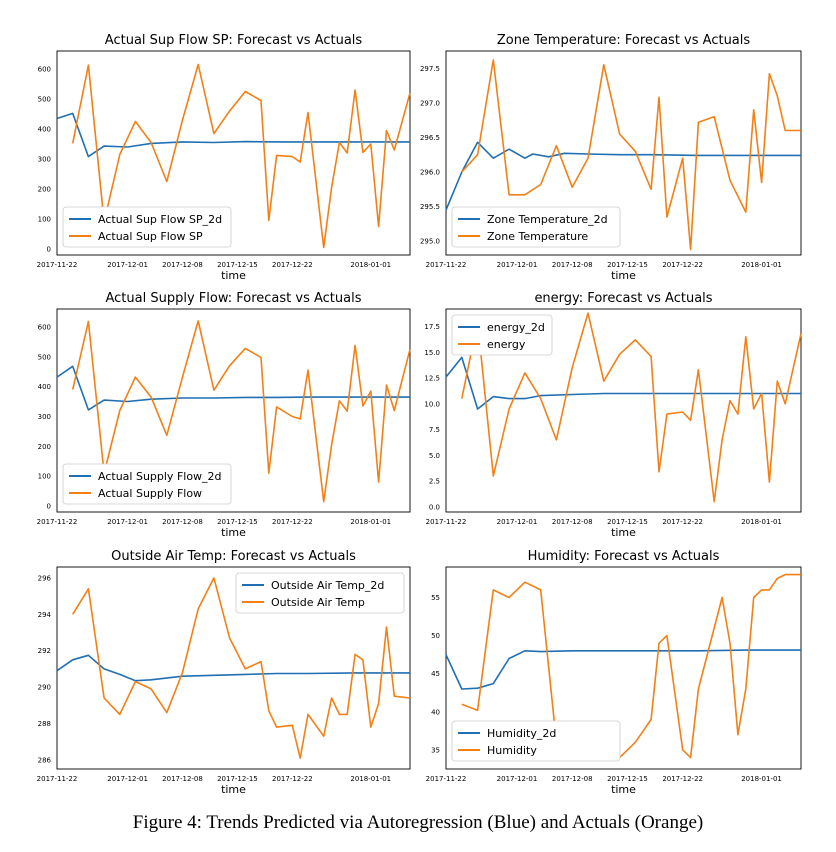 The image size is (836, 852). What do you see at coordinates (430, 242) in the screenshot?
I see `y-tick-label: 295.0` at bounding box center [430, 242].